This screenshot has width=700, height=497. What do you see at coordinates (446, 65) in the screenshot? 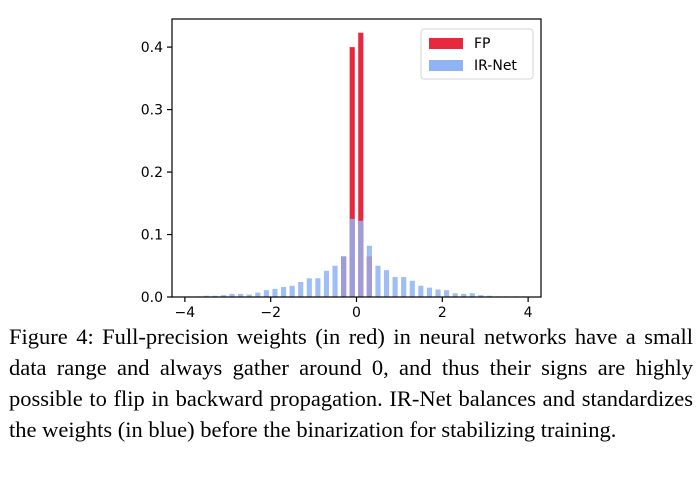
I see `legend-swatch-ir-net` at bounding box center [446, 65].